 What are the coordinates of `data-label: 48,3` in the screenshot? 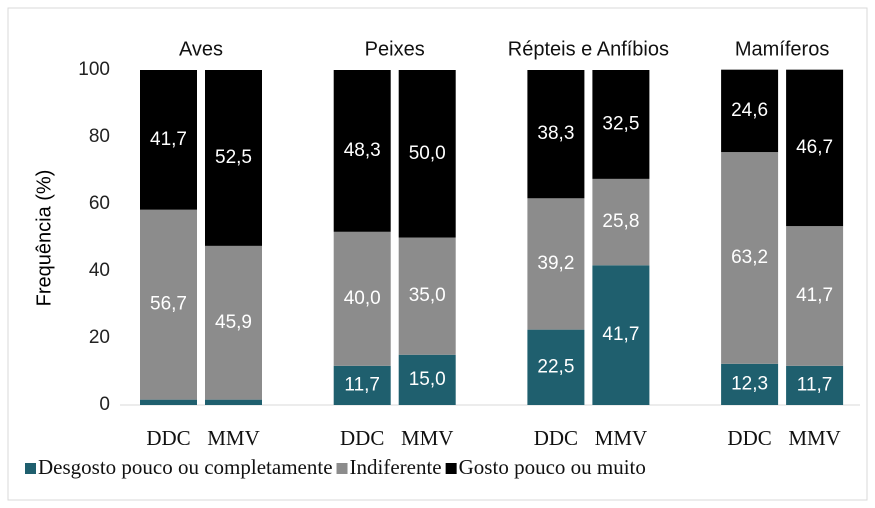 It's located at (362, 150).